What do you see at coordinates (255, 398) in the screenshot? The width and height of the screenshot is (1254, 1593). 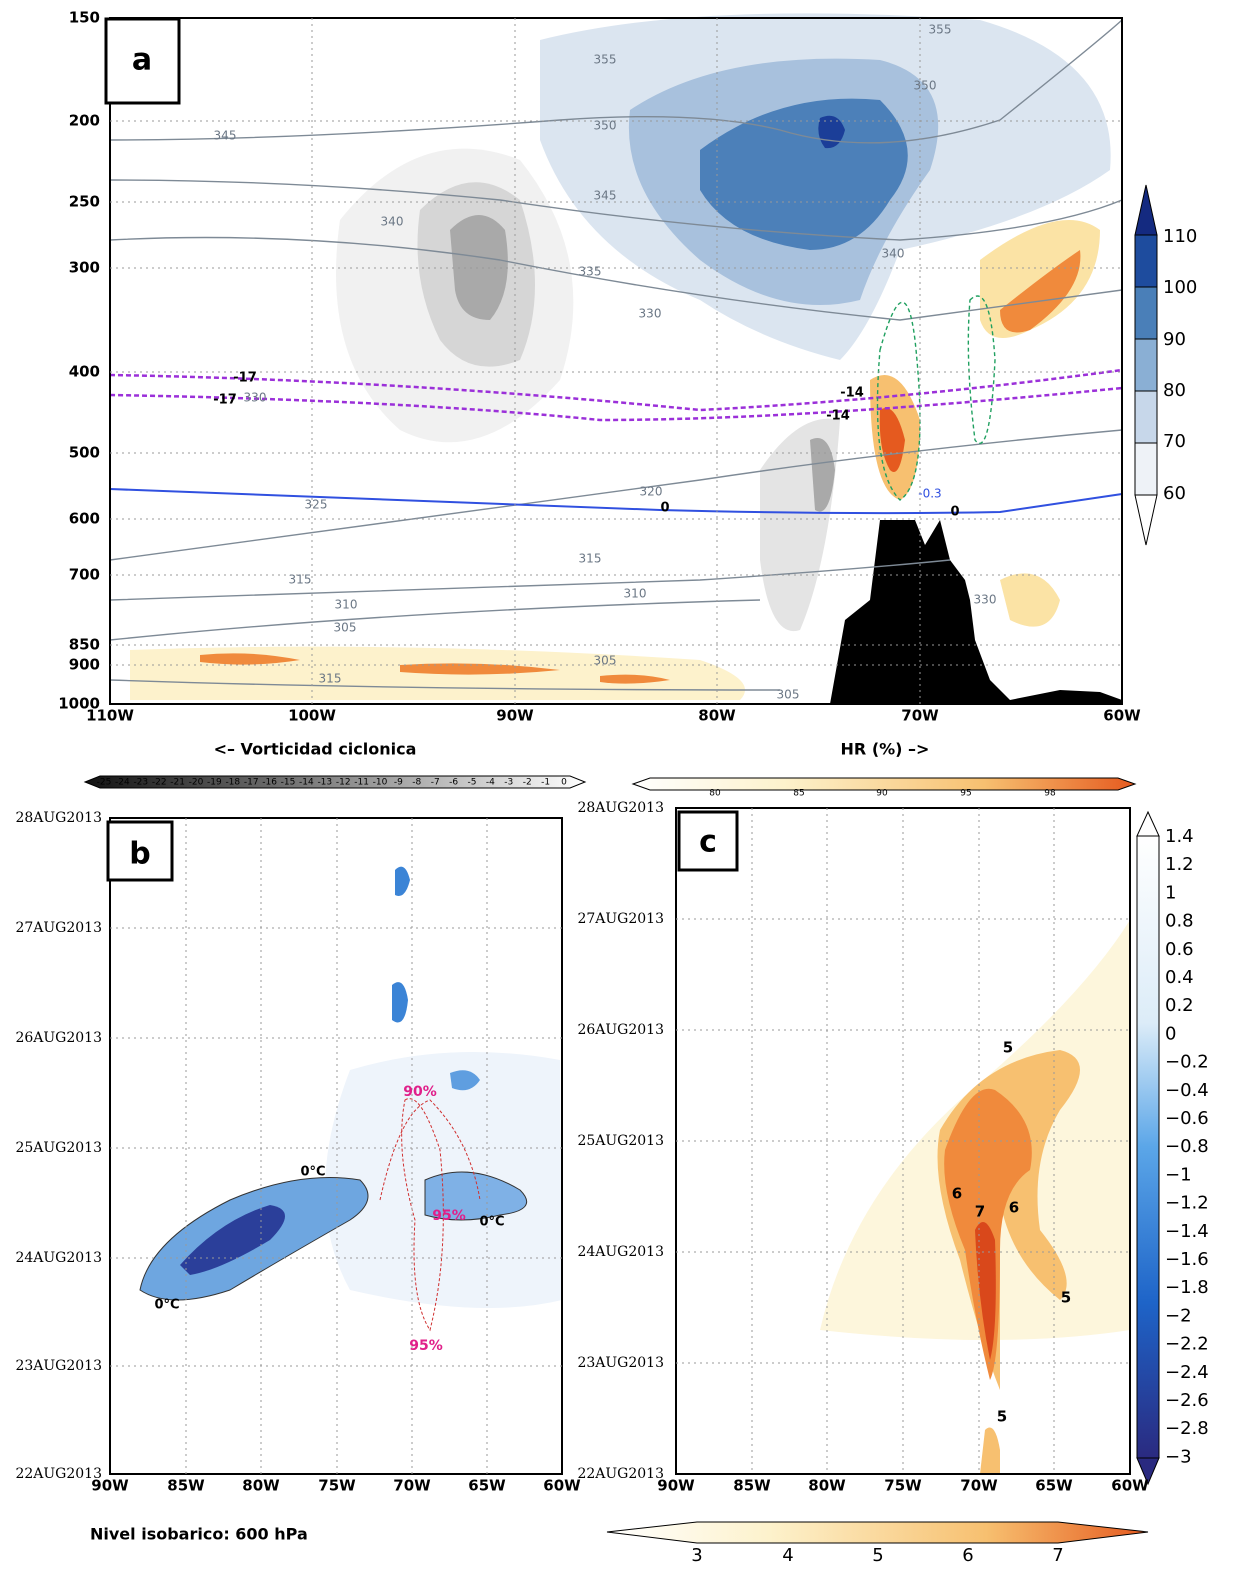 I see `contour-label: 330` at bounding box center [255, 398].